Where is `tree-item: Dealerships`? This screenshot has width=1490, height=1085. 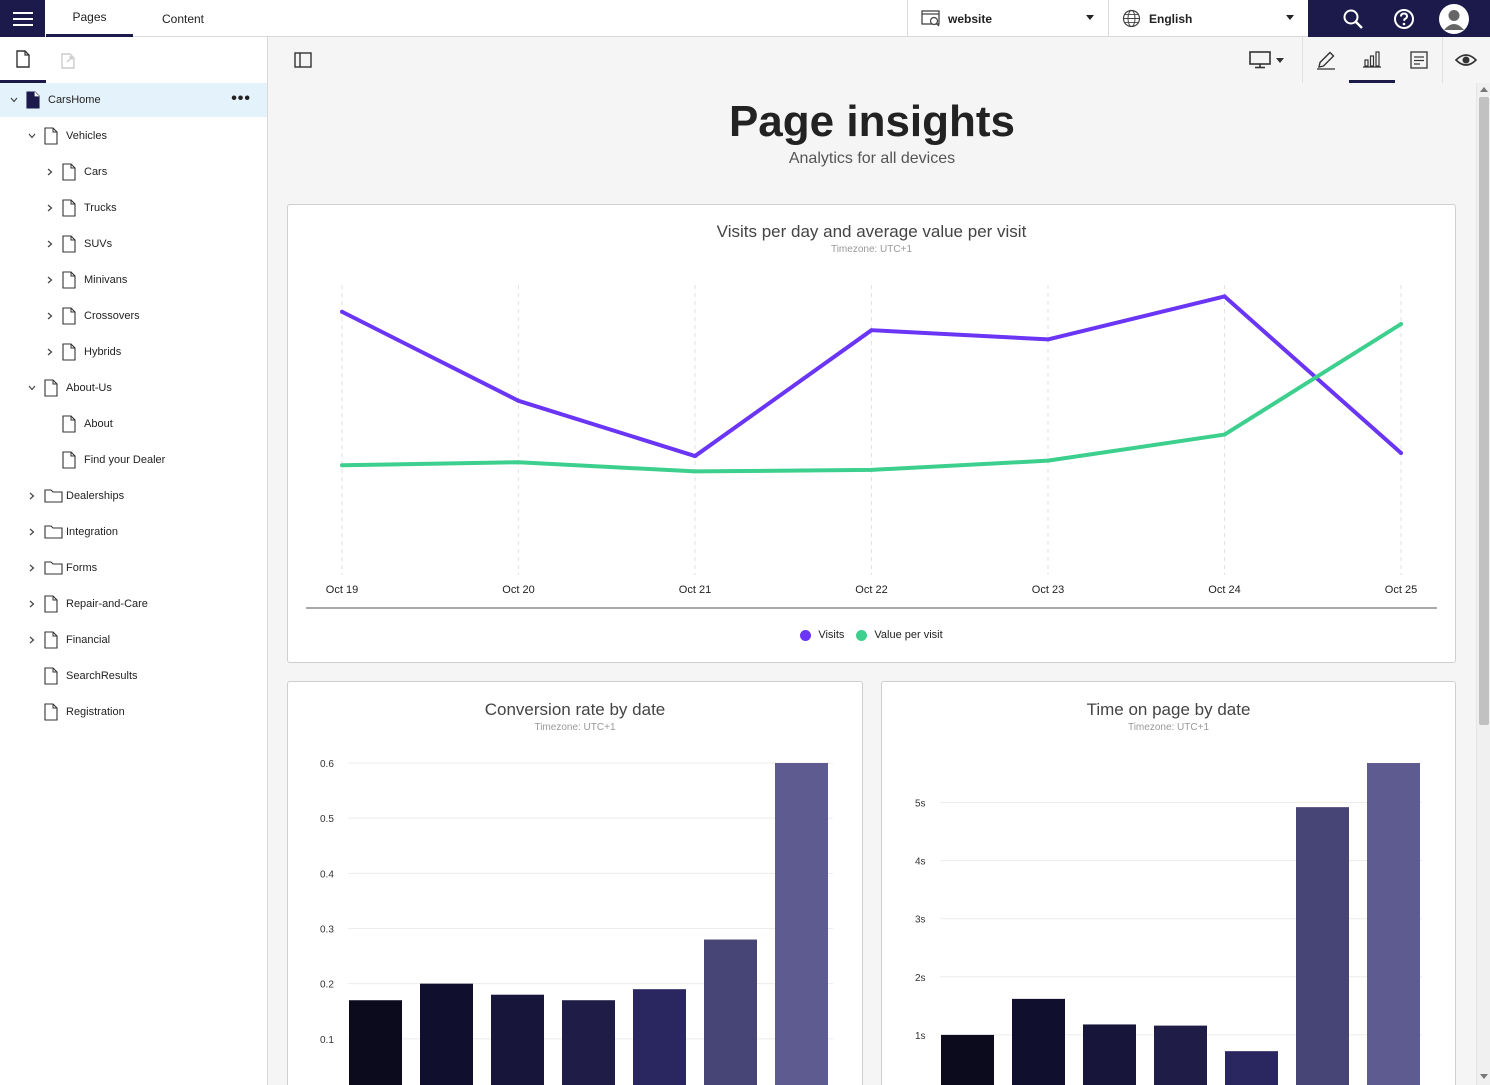 tree-item: Dealerships is located at coordinates (133, 496).